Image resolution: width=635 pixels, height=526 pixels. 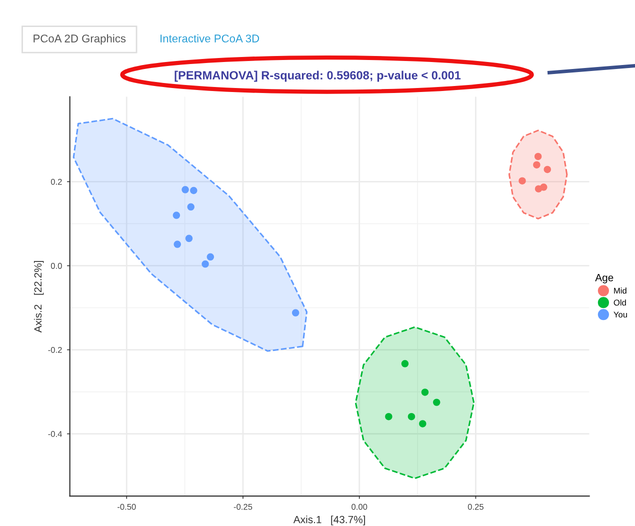 What do you see at coordinates (604, 279) in the screenshot?
I see `legend-title: Age` at bounding box center [604, 279].